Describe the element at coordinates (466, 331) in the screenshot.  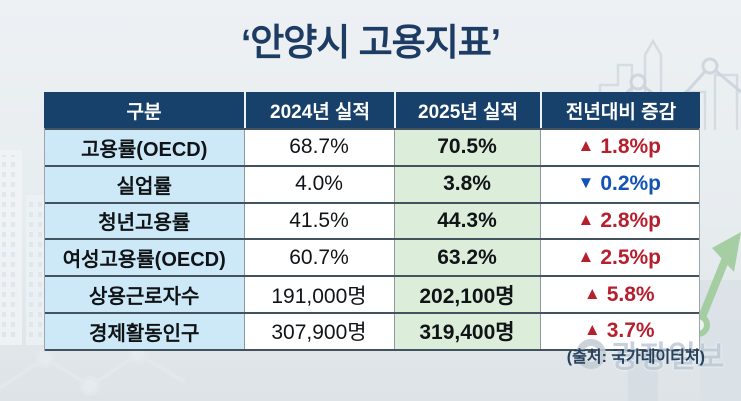
I see `value-2025: 319,400명` at that location.